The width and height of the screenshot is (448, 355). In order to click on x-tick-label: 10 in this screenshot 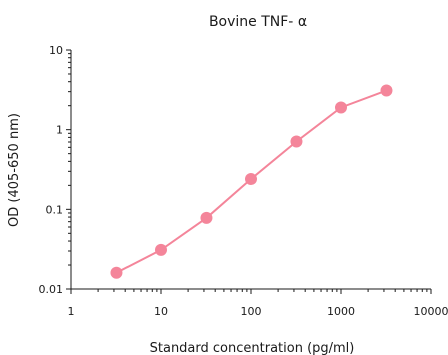, I will do `click(161, 311)`.